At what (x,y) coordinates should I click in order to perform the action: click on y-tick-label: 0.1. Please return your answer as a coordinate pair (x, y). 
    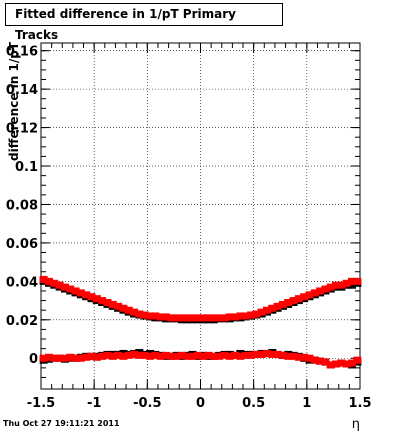
    Looking at the image, I should click on (26, 167).